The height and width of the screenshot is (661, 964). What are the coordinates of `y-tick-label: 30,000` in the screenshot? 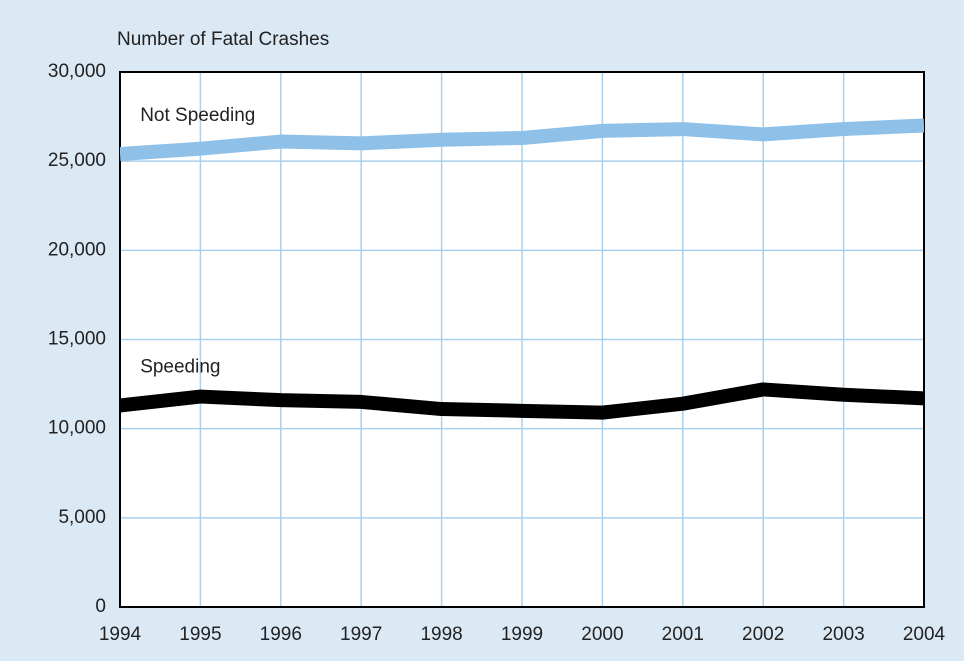 It's located at (77, 71).